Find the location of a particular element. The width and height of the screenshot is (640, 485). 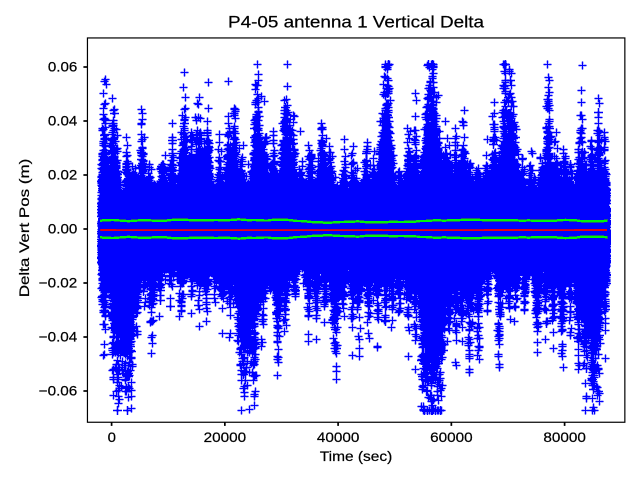

svg-text: 0.02 is located at coordinates (63, 175).